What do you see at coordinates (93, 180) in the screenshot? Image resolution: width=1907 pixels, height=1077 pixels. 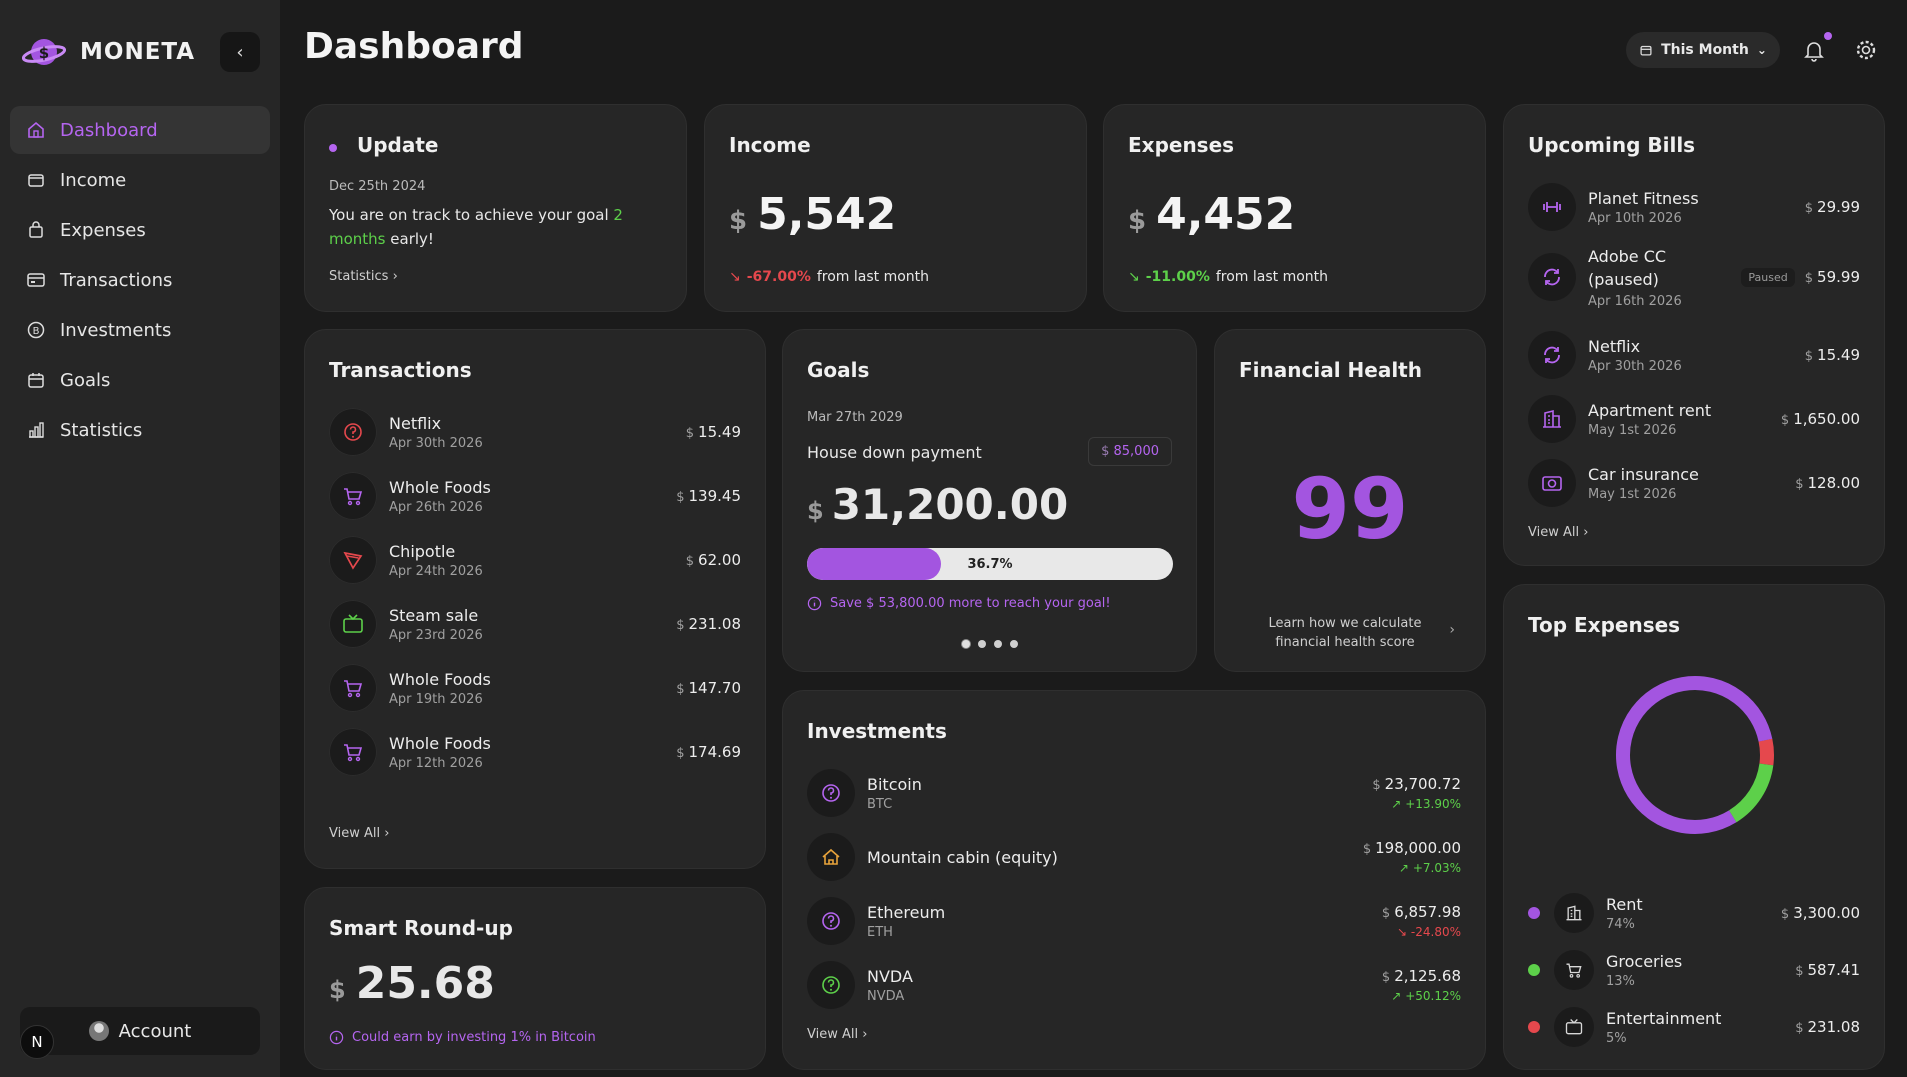 I see `sidebar-item-label: Income` at bounding box center [93, 180].